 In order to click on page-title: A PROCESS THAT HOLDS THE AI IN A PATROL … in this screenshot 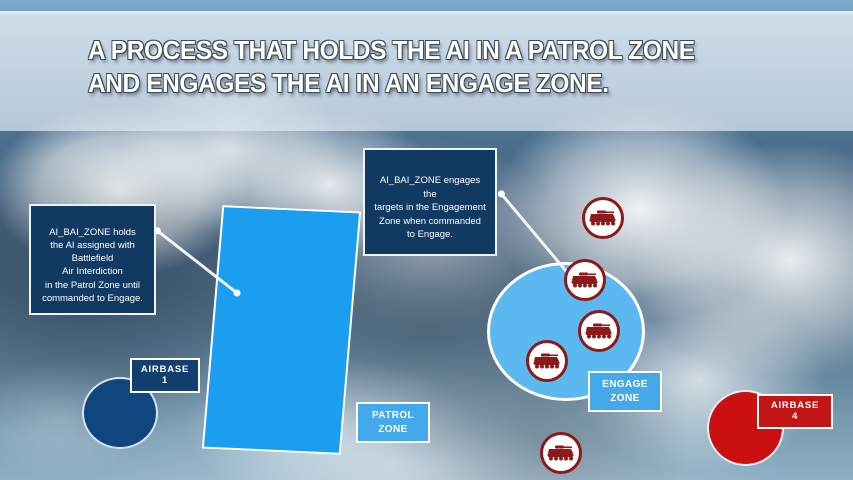, I will do `click(391, 66)`.